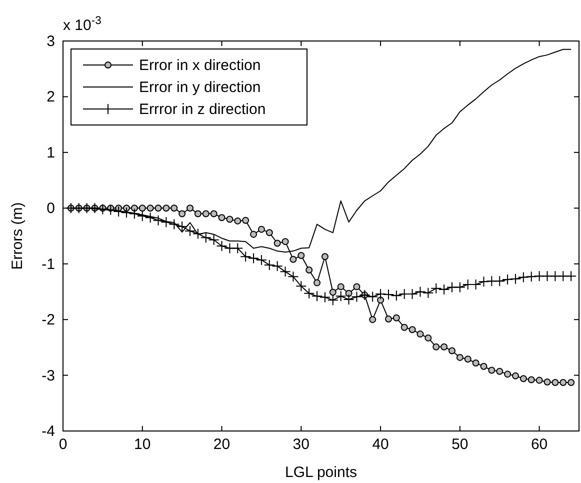 Image resolution: width=581 pixels, height=483 pixels. Describe the element at coordinates (82, 24) in the screenshot. I see `text: x 10$^{-3}$` at that location.